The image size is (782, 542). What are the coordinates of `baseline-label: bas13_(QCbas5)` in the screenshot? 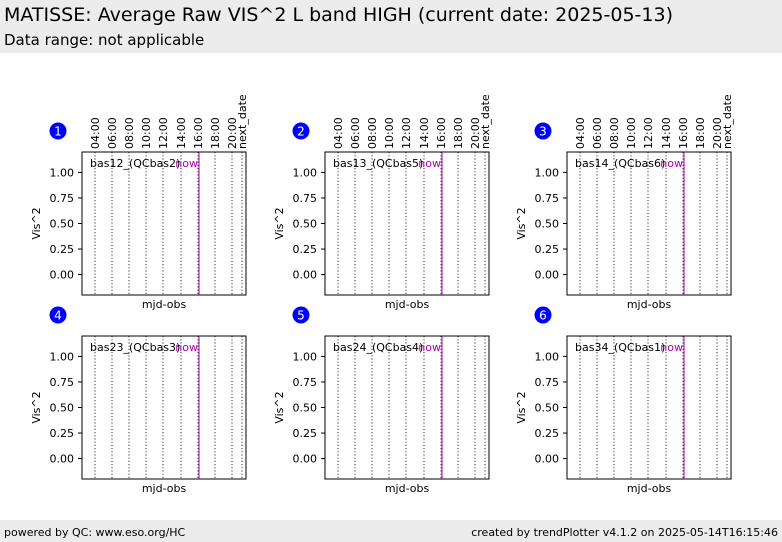 It's located at (378, 163).